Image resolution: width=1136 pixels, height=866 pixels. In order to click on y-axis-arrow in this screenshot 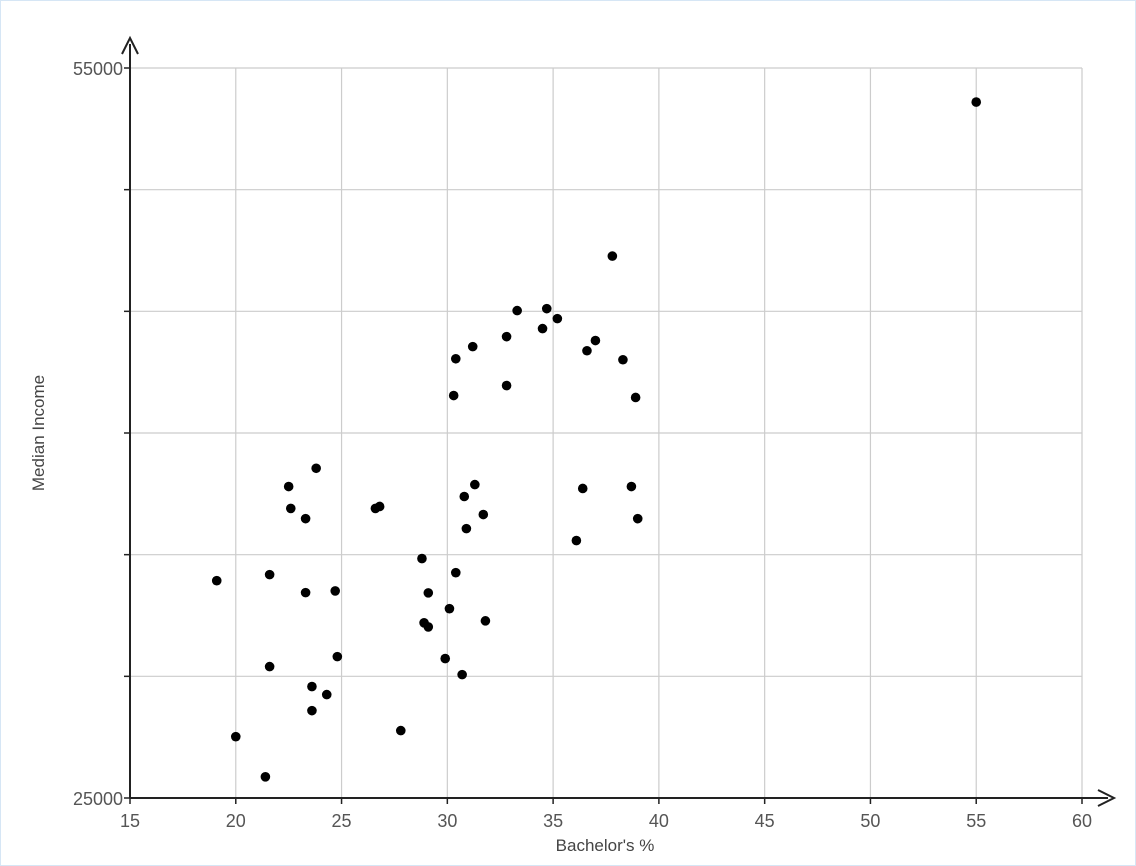, I will do `click(130, 45)`.